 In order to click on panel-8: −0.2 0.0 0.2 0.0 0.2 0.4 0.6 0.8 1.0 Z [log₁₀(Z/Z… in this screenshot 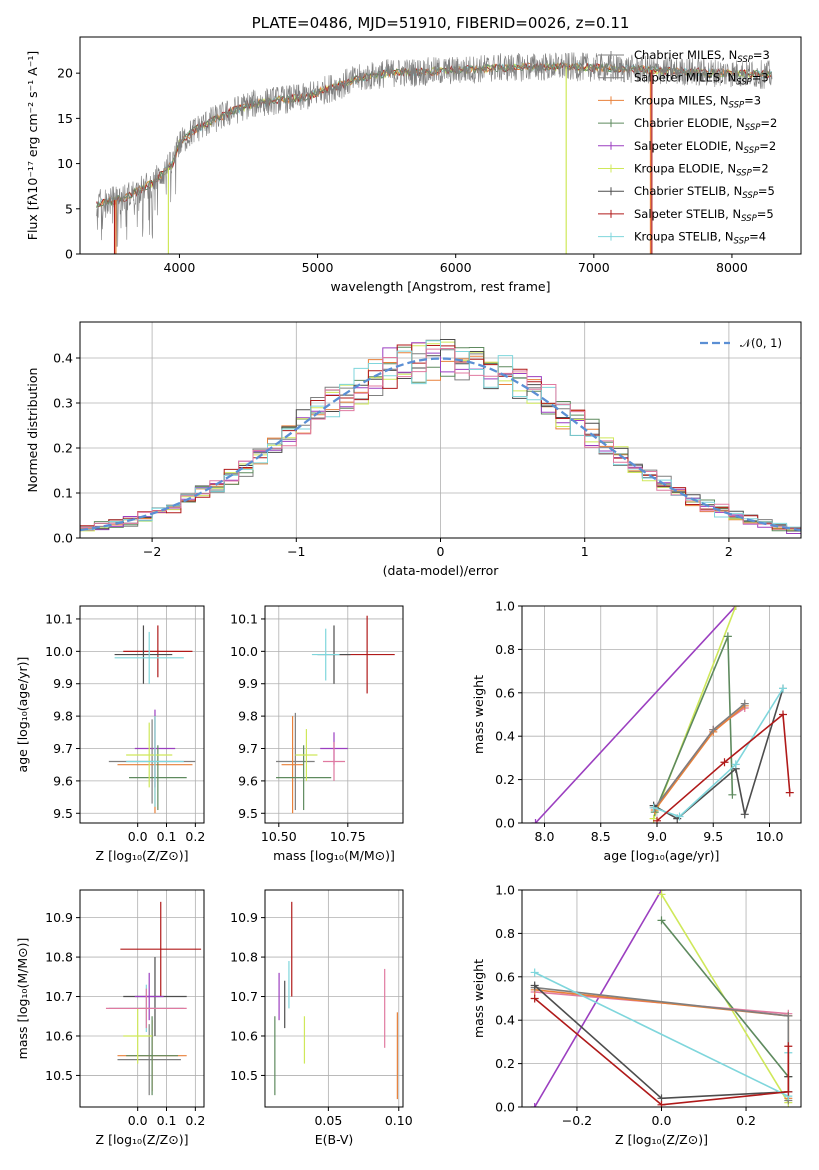, I will do `click(636, 1015)`.